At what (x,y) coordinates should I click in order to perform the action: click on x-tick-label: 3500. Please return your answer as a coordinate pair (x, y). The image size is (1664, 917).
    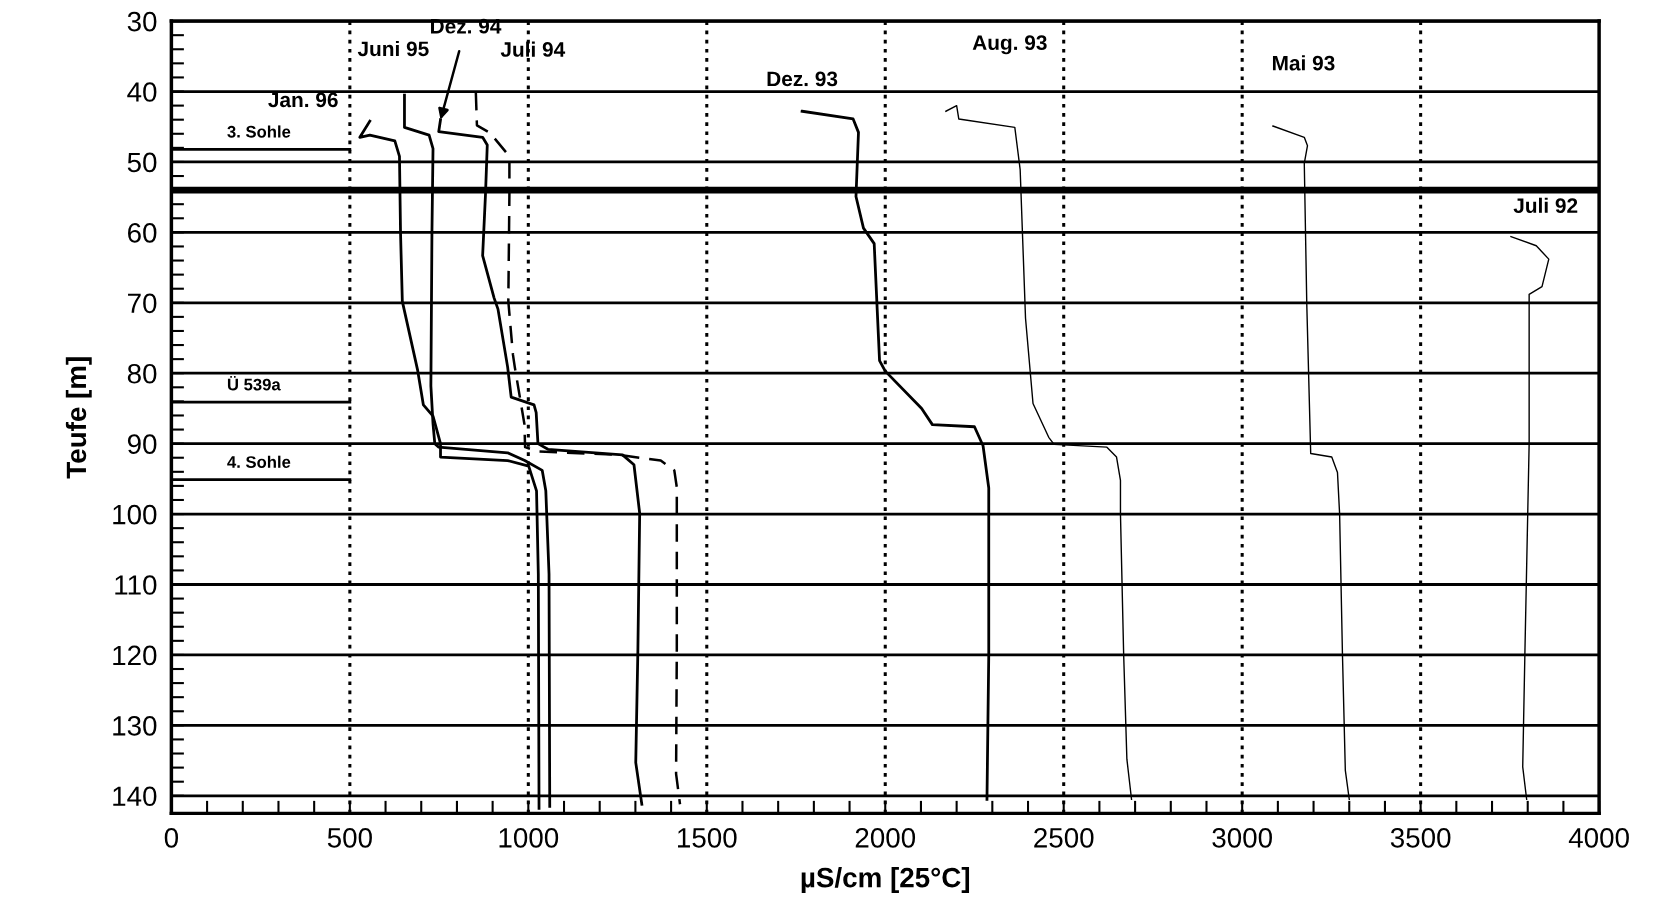
    Looking at the image, I should click on (1420, 838).